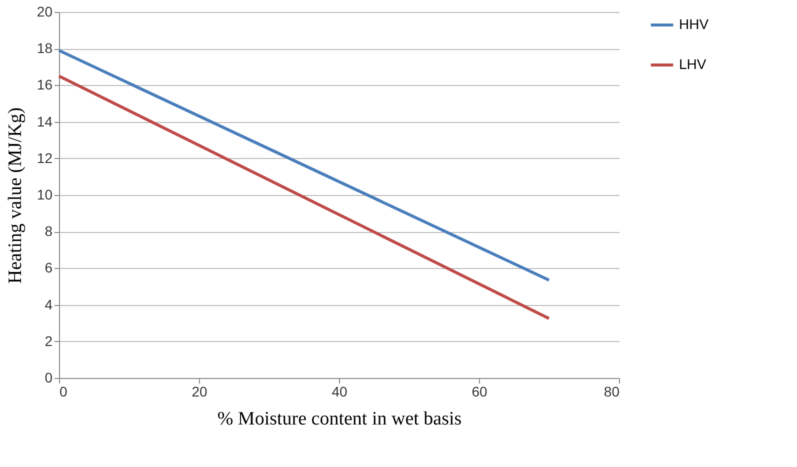  What do you see at coordinates (48, 304) in the screenshot?
I see `y-tick-label: 4` at bounding box center [48, 304].